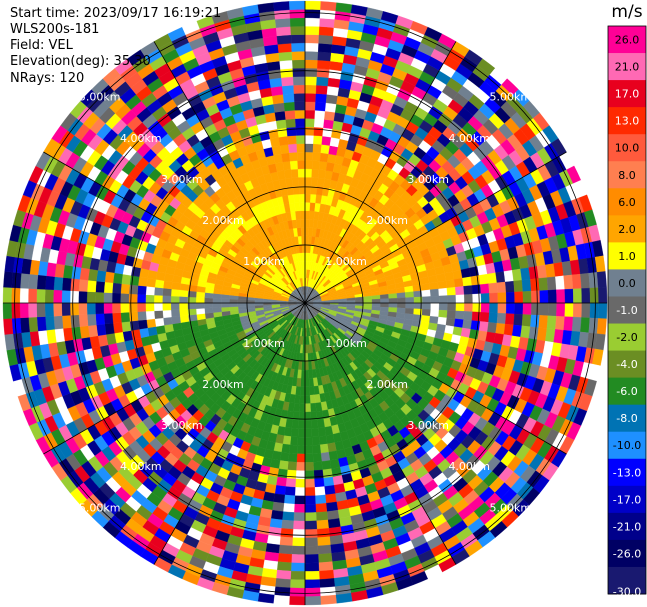  Describe the element at coordinates (627, 591) in the screenshot. I see `colorbar-tick-label: -30.0` at that location.